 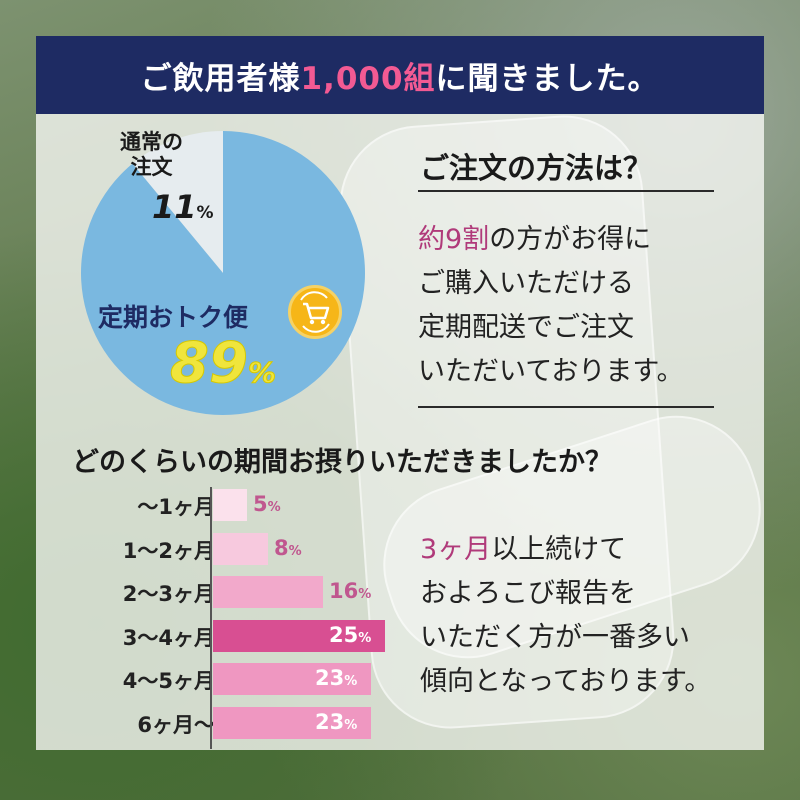 I want to click on order-line2: ご購入いただける, so click(x=526, y=283).